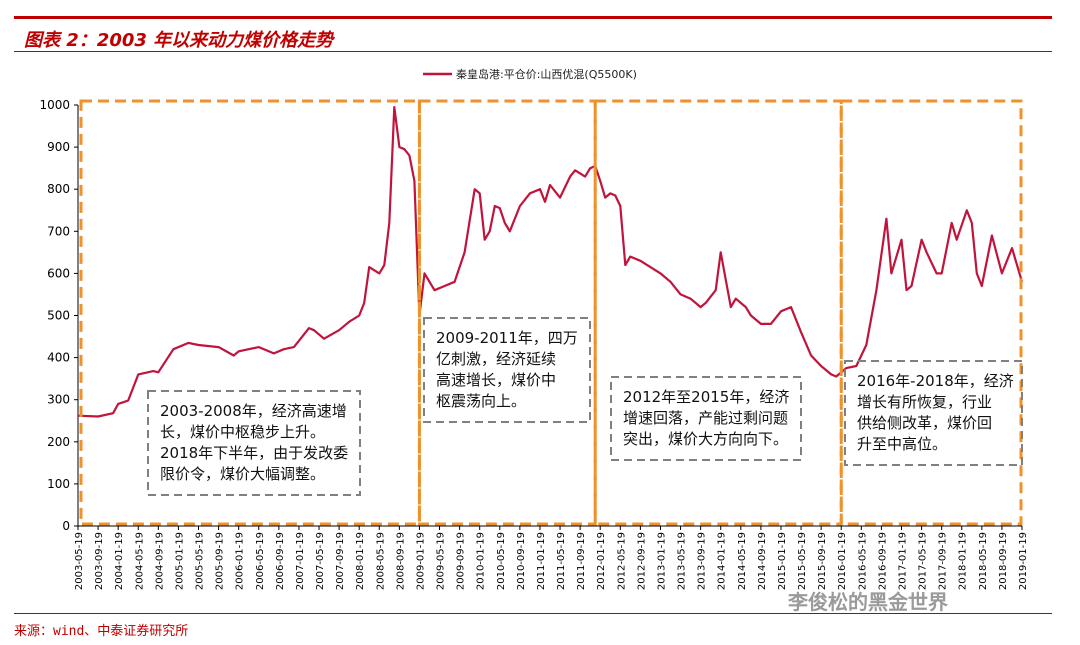 The height and width of the screenshot is (645, 1080). What do you see at coordinates (496, 359) in the screenshot?
I see `annotation-line: 亿刺激，经济延续` at bounding box center [496, 359].